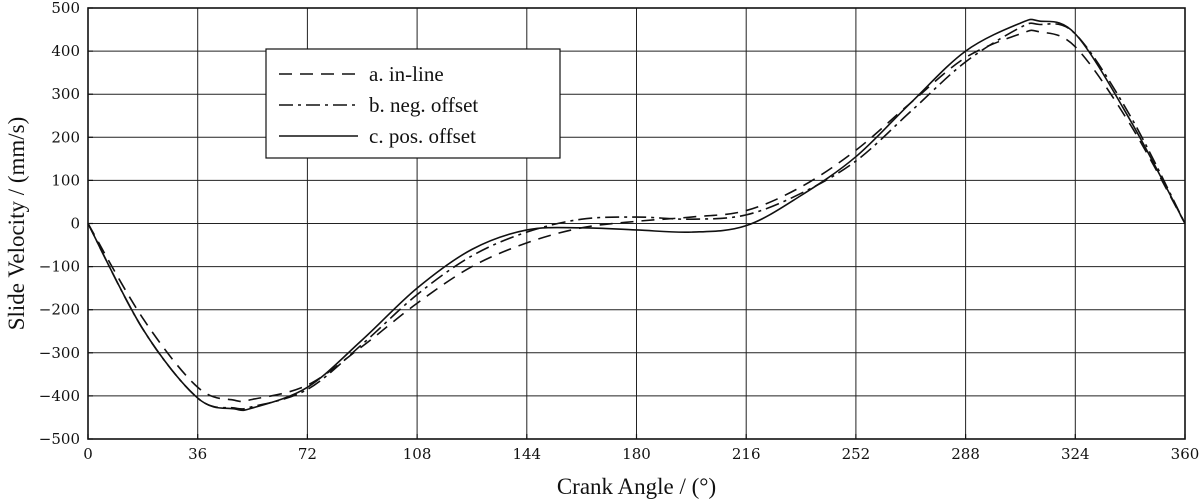  I want to click on legend-entry-b: b. neg. offset, so click(423, 105).